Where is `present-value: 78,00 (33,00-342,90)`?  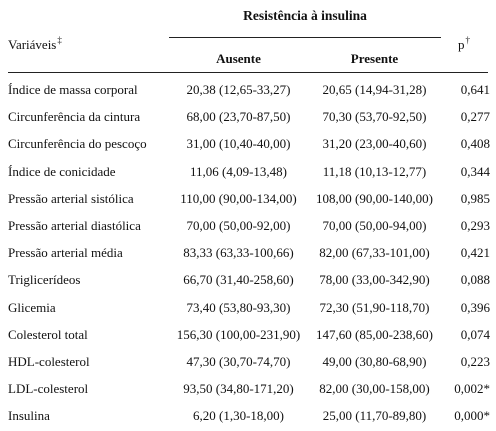 present-value: 78,00 (33,00-342,90) is located at coordinates (374, 280).